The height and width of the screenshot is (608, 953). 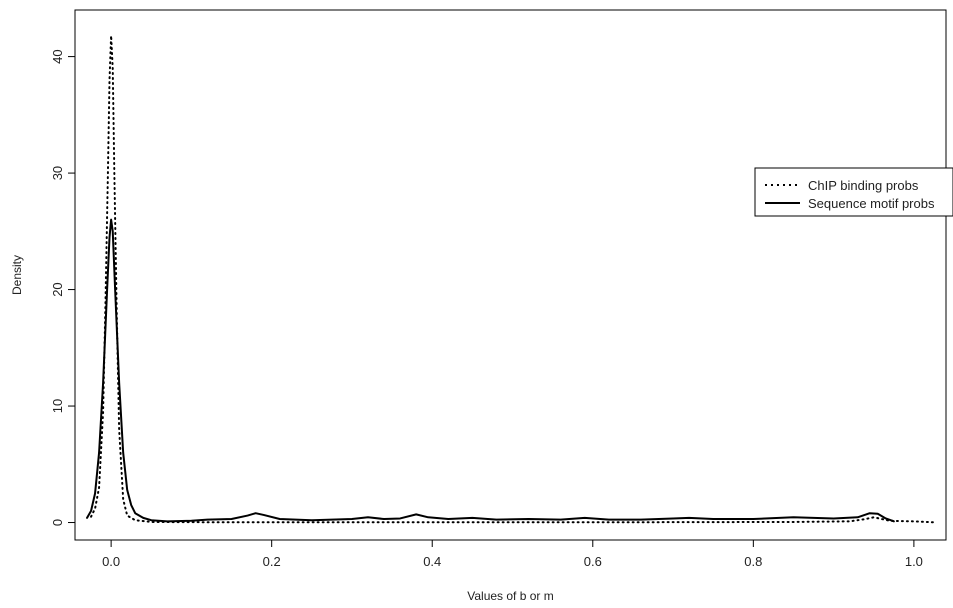 I want to click on x-tick-label: 0.4, so click(x=432, y=561).